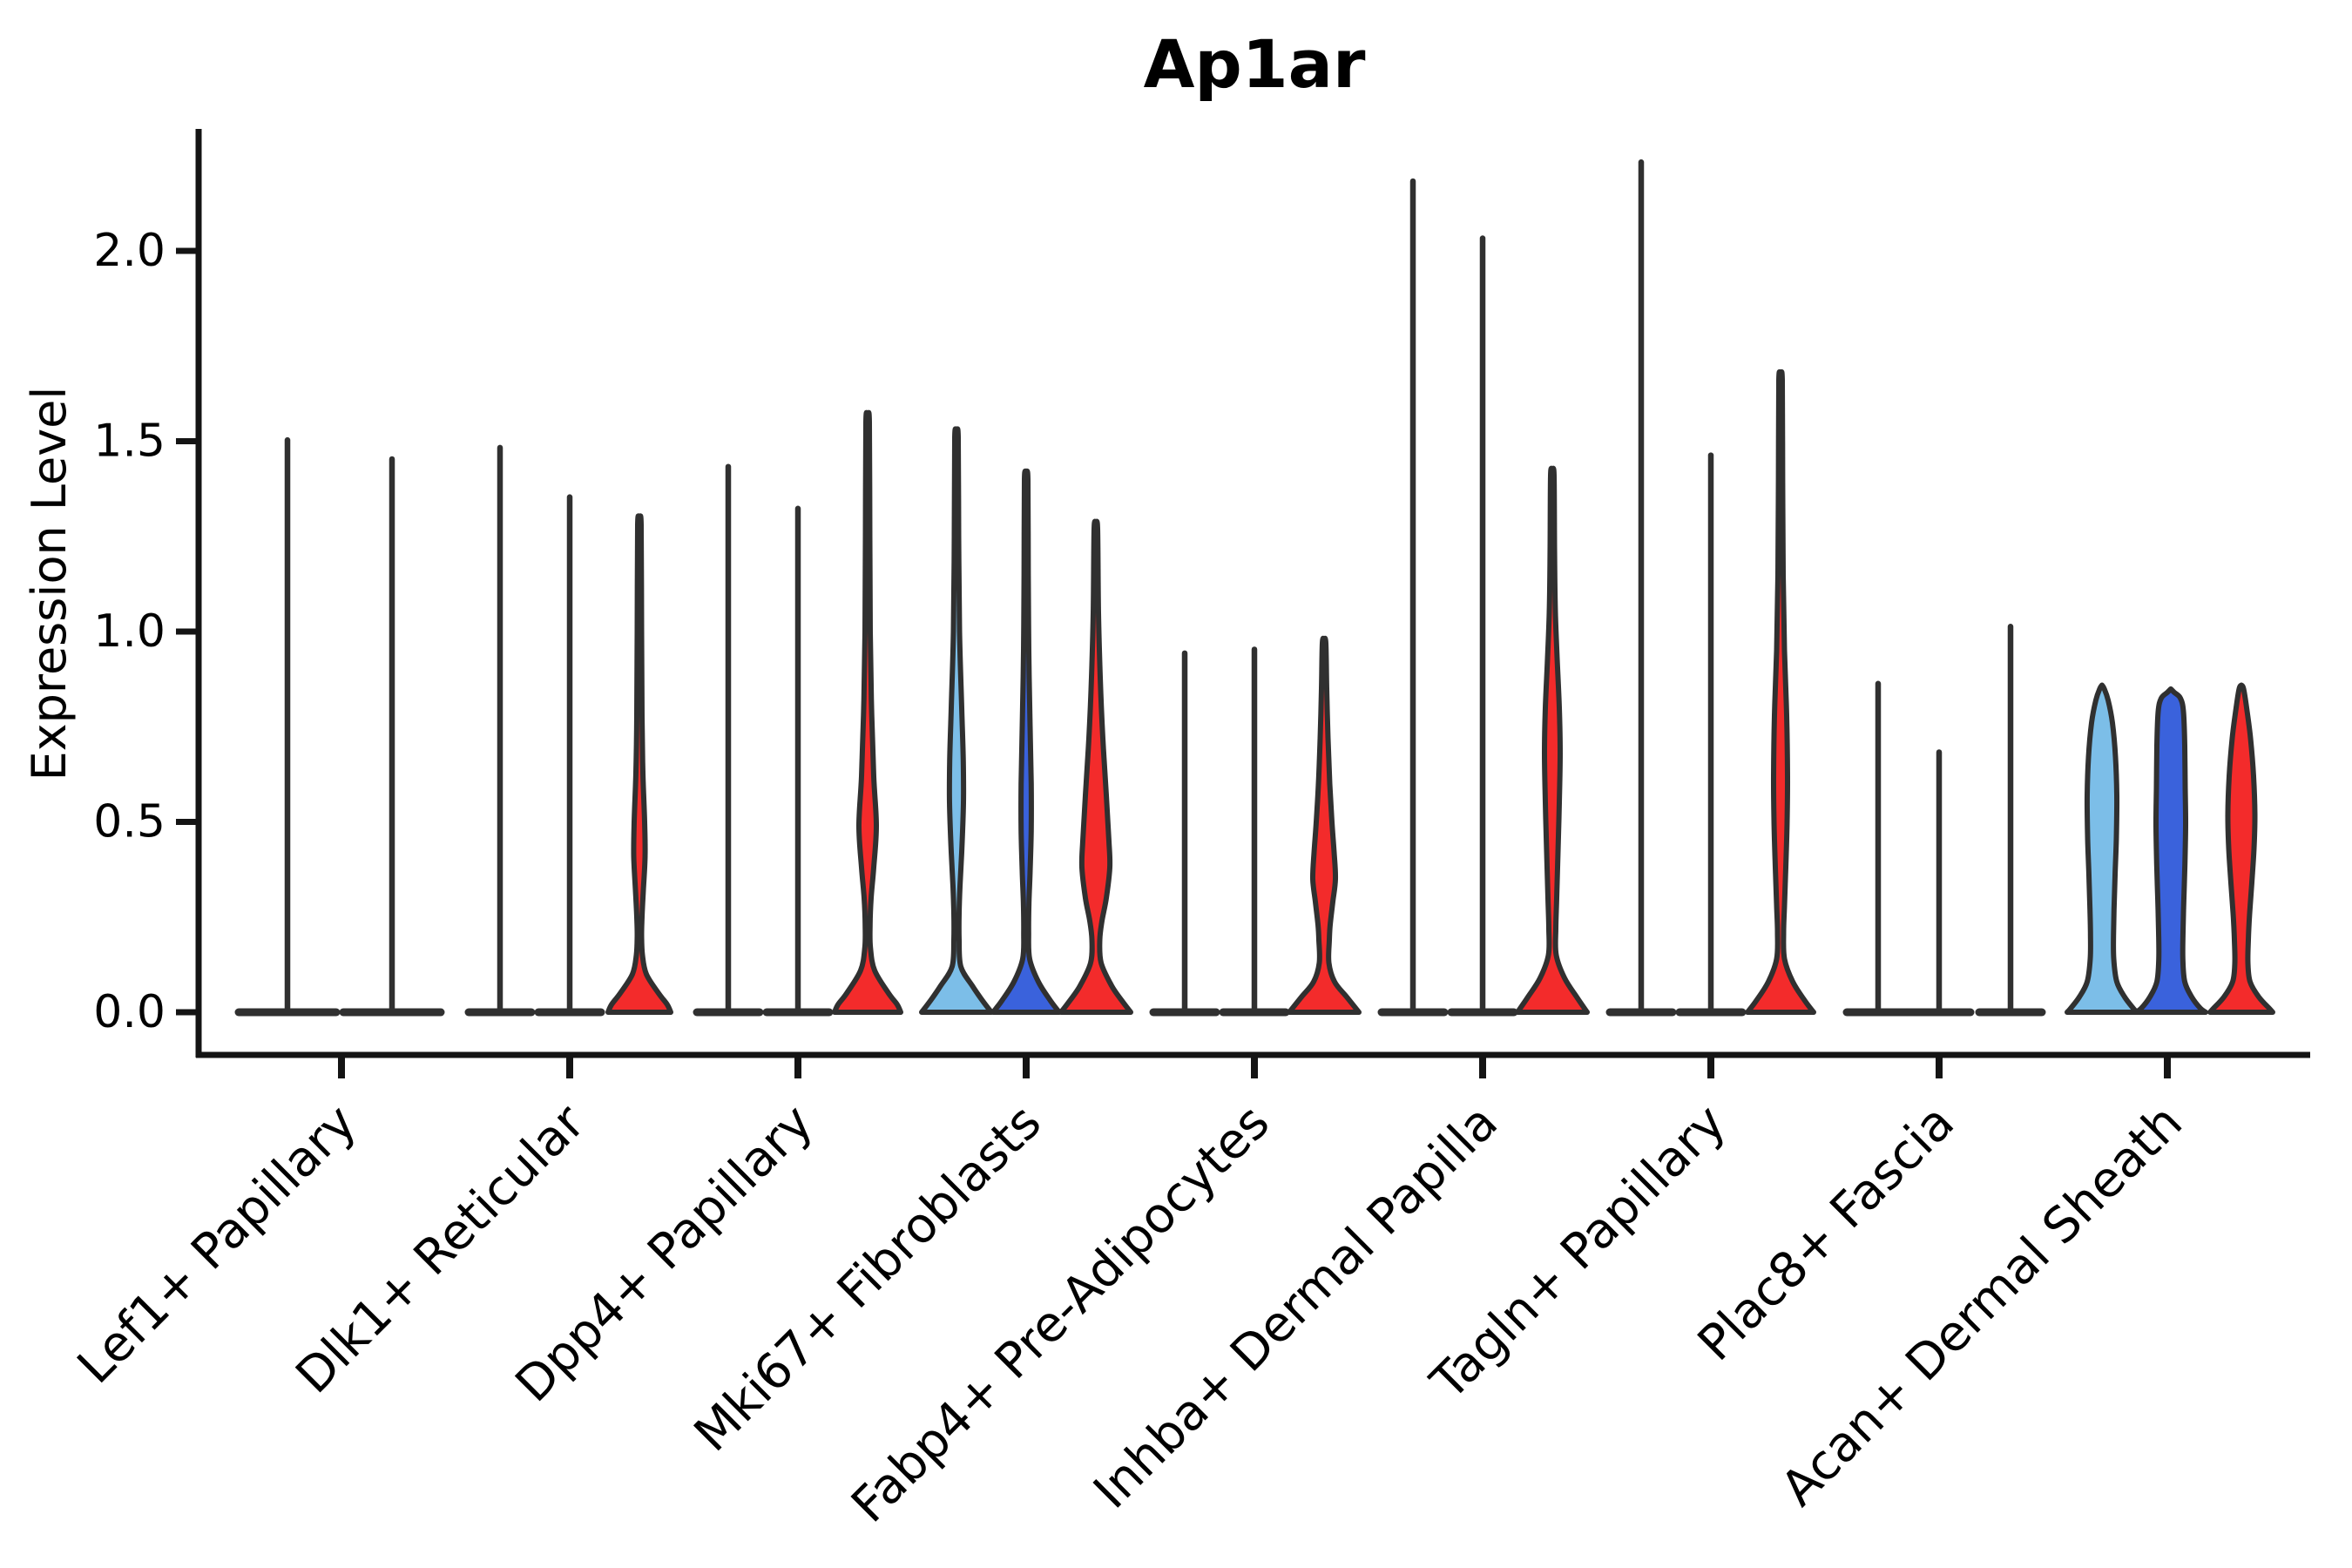  Describe the element at coordinates (129, 251) in the screenshot. I see `y-tick-label: 2.0` at that location.